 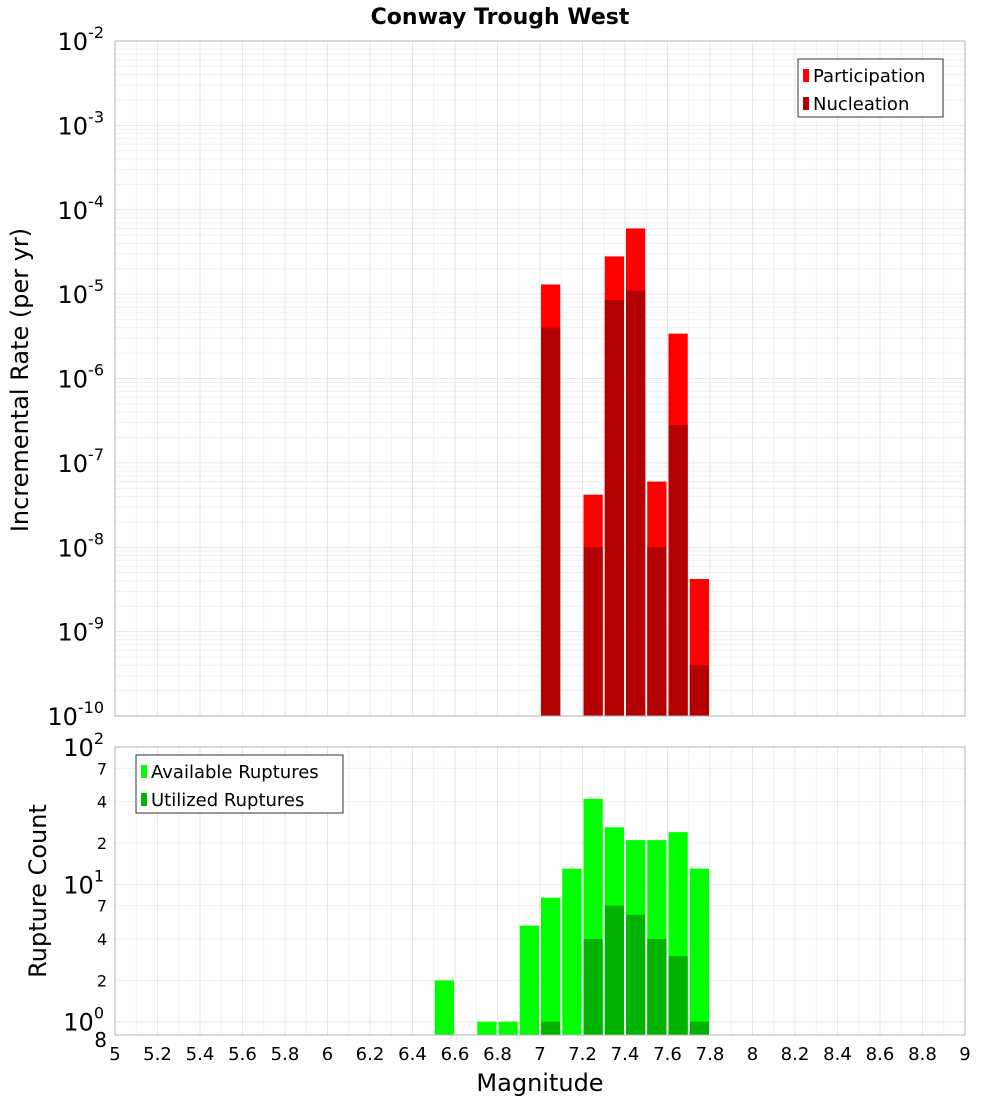 I want to click on x-axis-label: Magnitude, so click(x=539, y=1083).